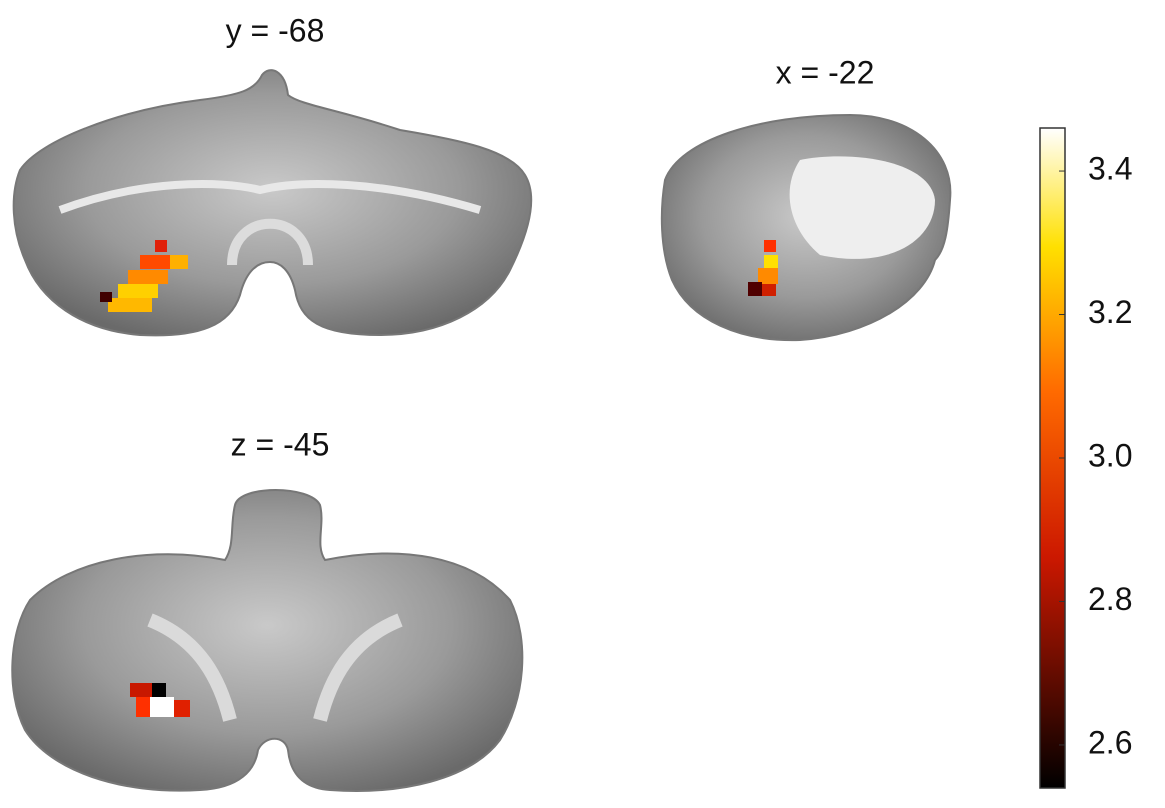  What do you see at coordinates (1110, 312) in the screenshot?
I see `tick-label: 3.2` at bounding box center [1110, 312].